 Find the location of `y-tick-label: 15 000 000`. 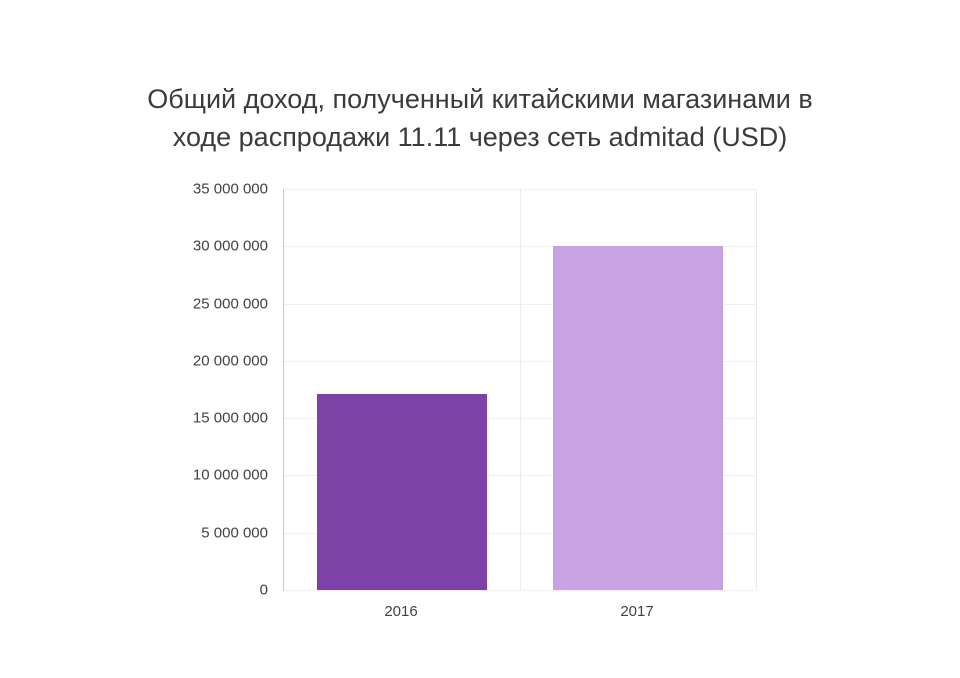

y-tick-label: 15 000 000 is located at coordinates (230, 418).